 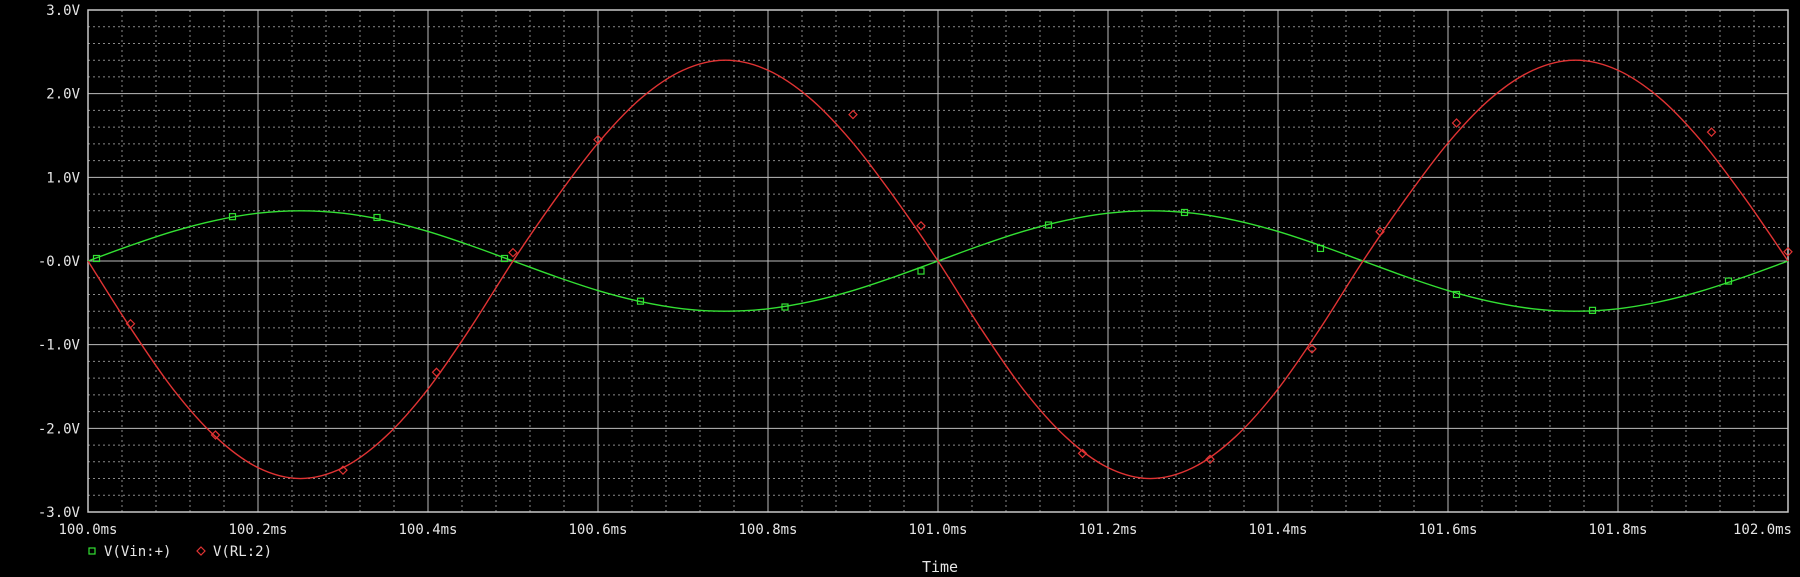 I want to click on legend-item: V(RL:2), so click(x=234, y=552).